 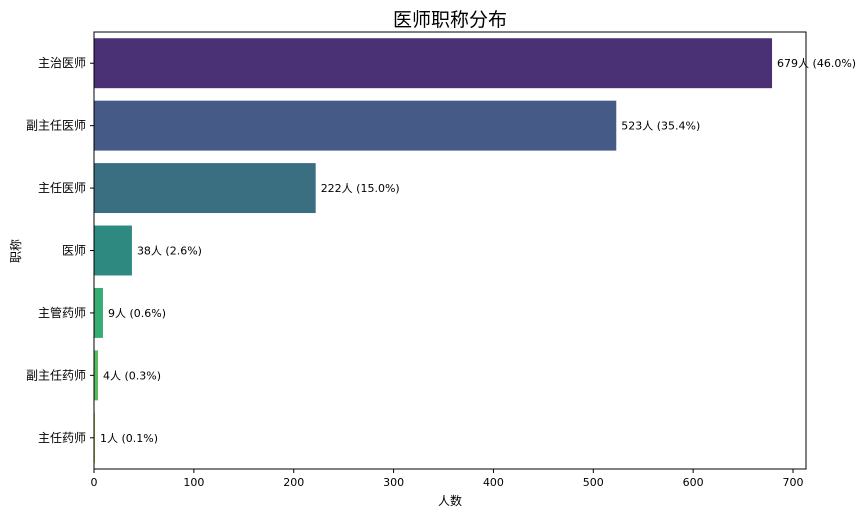 What do you see at coordinates (56, 126) in the screenshot?
I see `category-label: 副主任医师` at bounding box center [56, 126].